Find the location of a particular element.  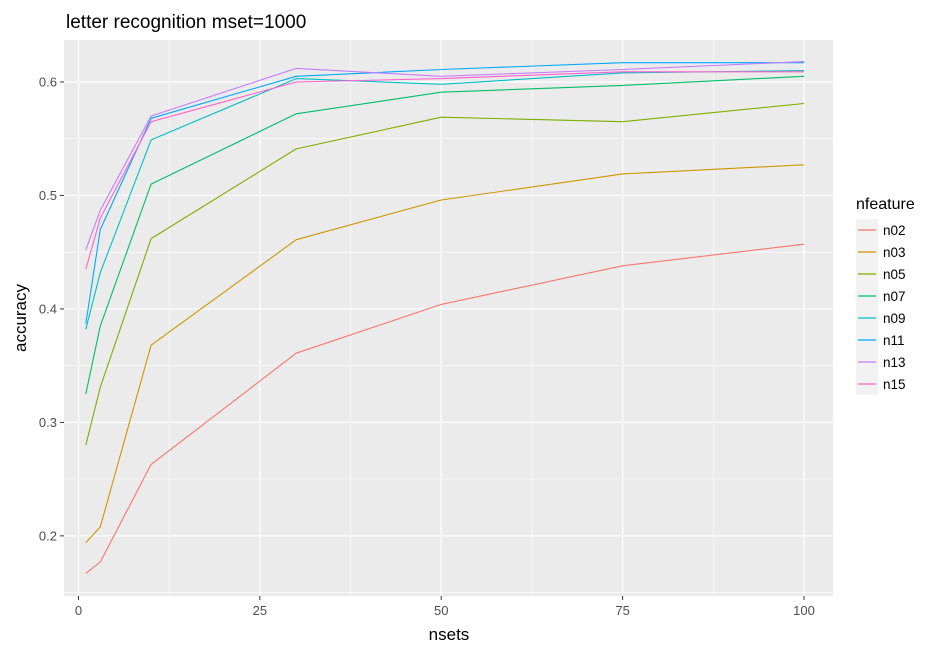

y-tick-label: 0.2 is located at coordinates (48, 535).